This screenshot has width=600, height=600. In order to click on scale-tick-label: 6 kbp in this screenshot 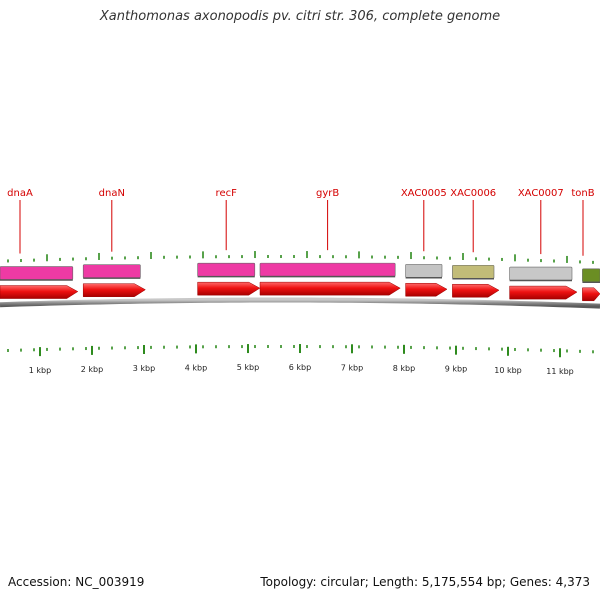, I will do `click(300, 367)`.